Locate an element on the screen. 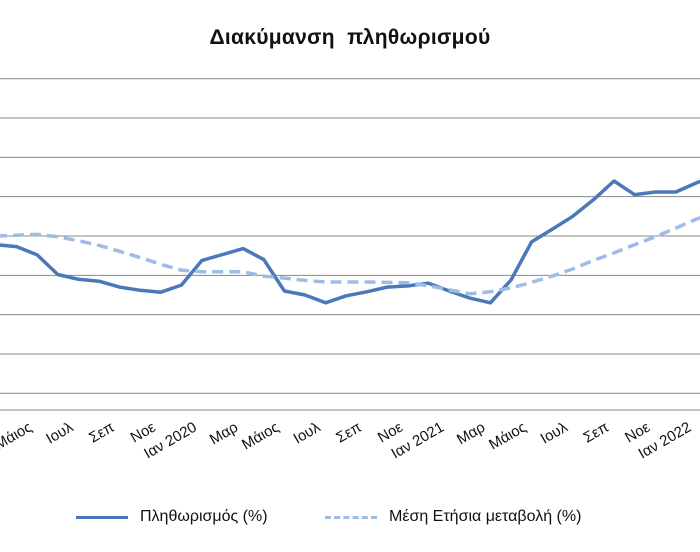 The width and height of the screenshot is (700, 552). legend-label-annual-average: Μέση Ετήσια μεταβολή (%) is located at coordinates (485, 516).